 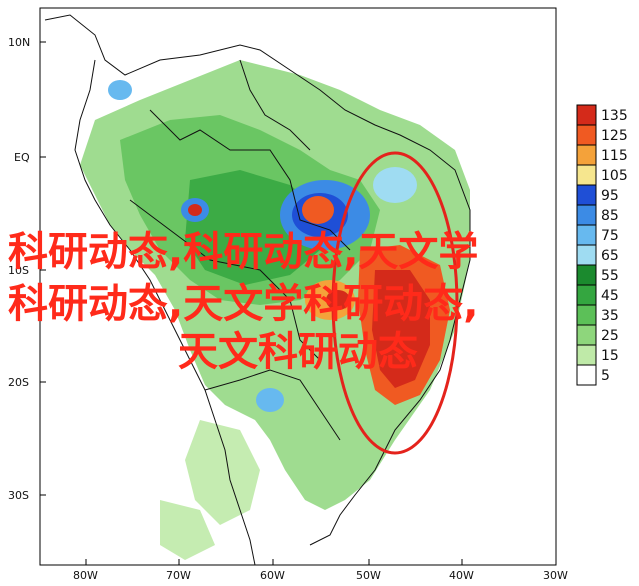 What do you see at coordinates (19, 42) in the screenshot?
I see `lat-label-10n: 10N` at bounding box center [19, 42].